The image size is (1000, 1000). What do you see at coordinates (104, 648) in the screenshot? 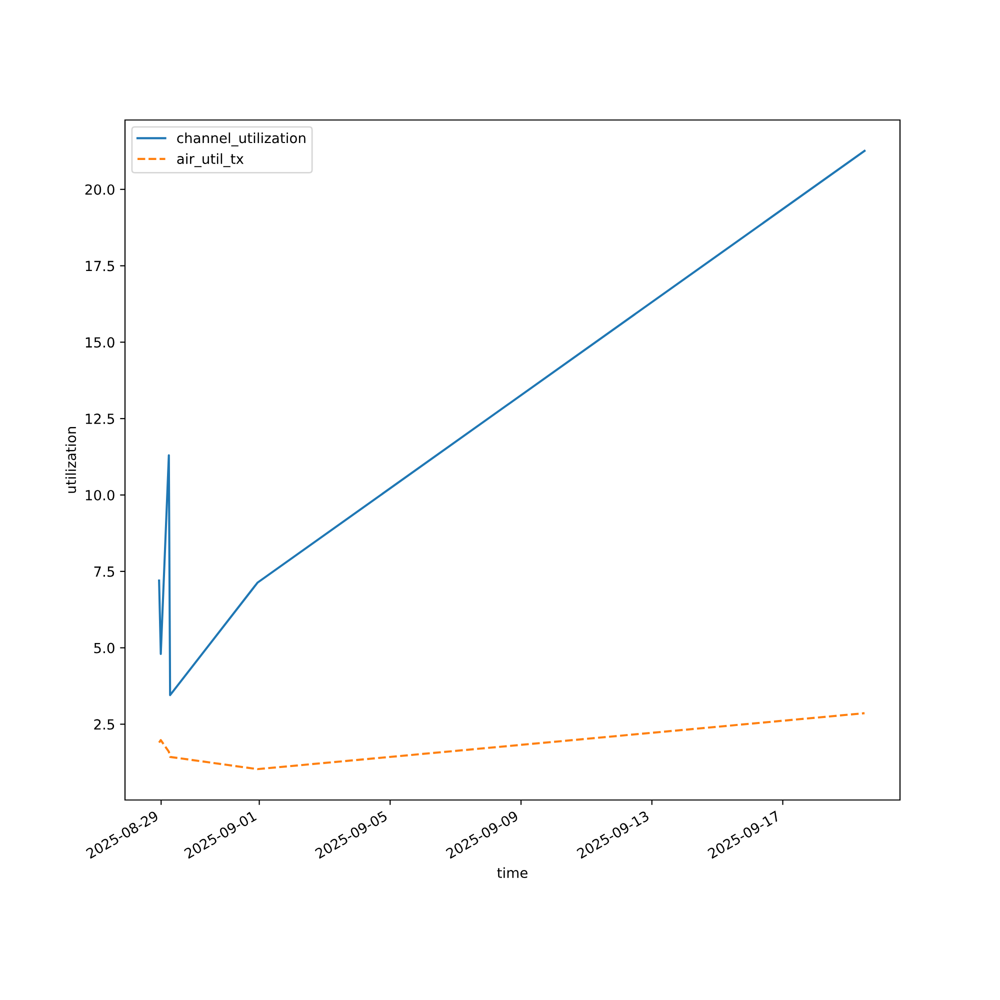
I see `y-tick-label: 5.0` at bounding box center [104, 648].